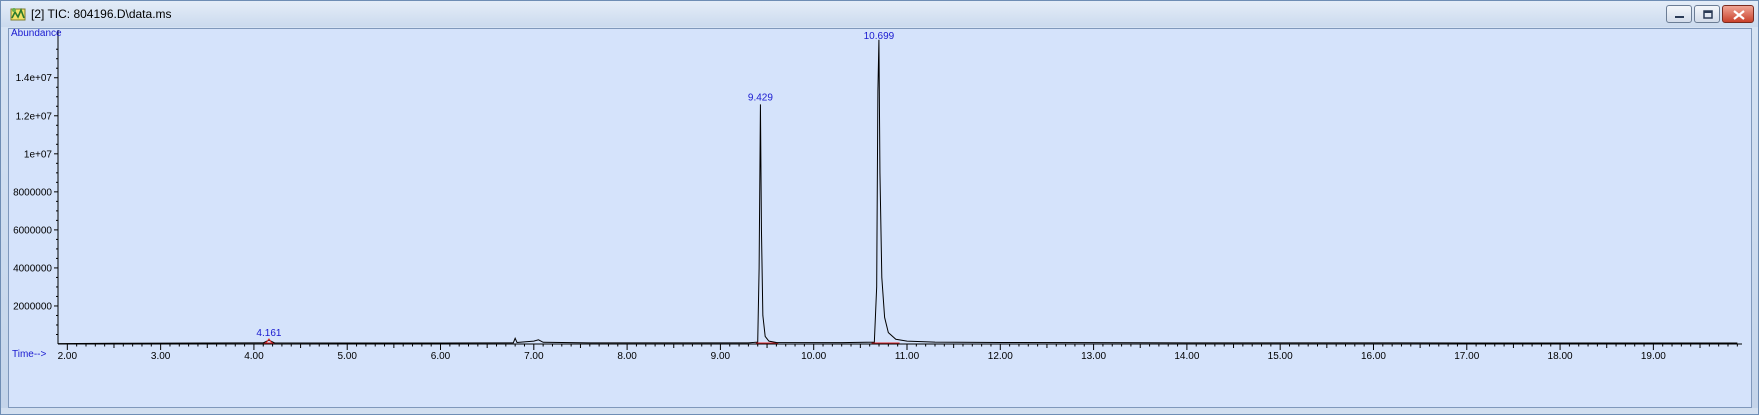  What do you see at coordinates (29, 354) in the screenshot?
I see `x-axis-label: Time-->` at bounding box center [29, 354].